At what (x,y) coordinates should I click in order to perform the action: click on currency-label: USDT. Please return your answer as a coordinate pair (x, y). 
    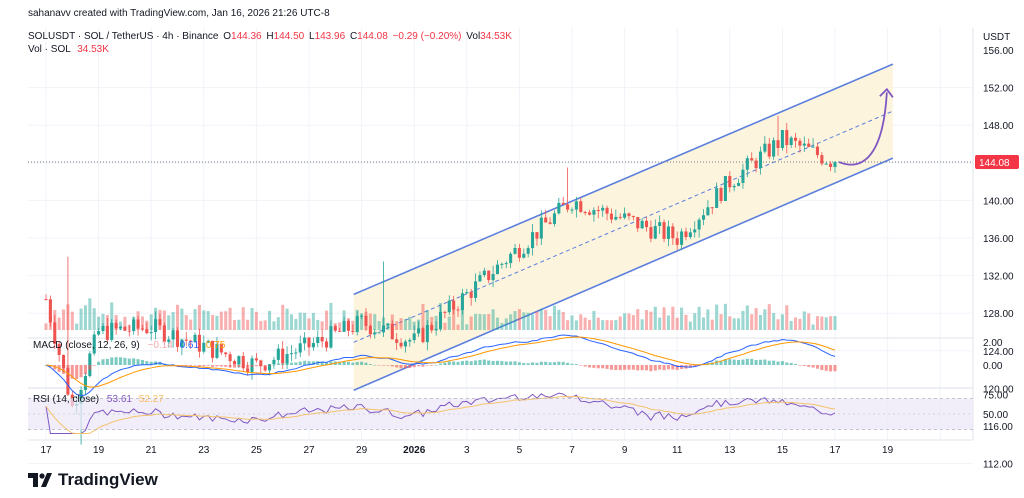
    Looking at the image, I should click on (996, 37).